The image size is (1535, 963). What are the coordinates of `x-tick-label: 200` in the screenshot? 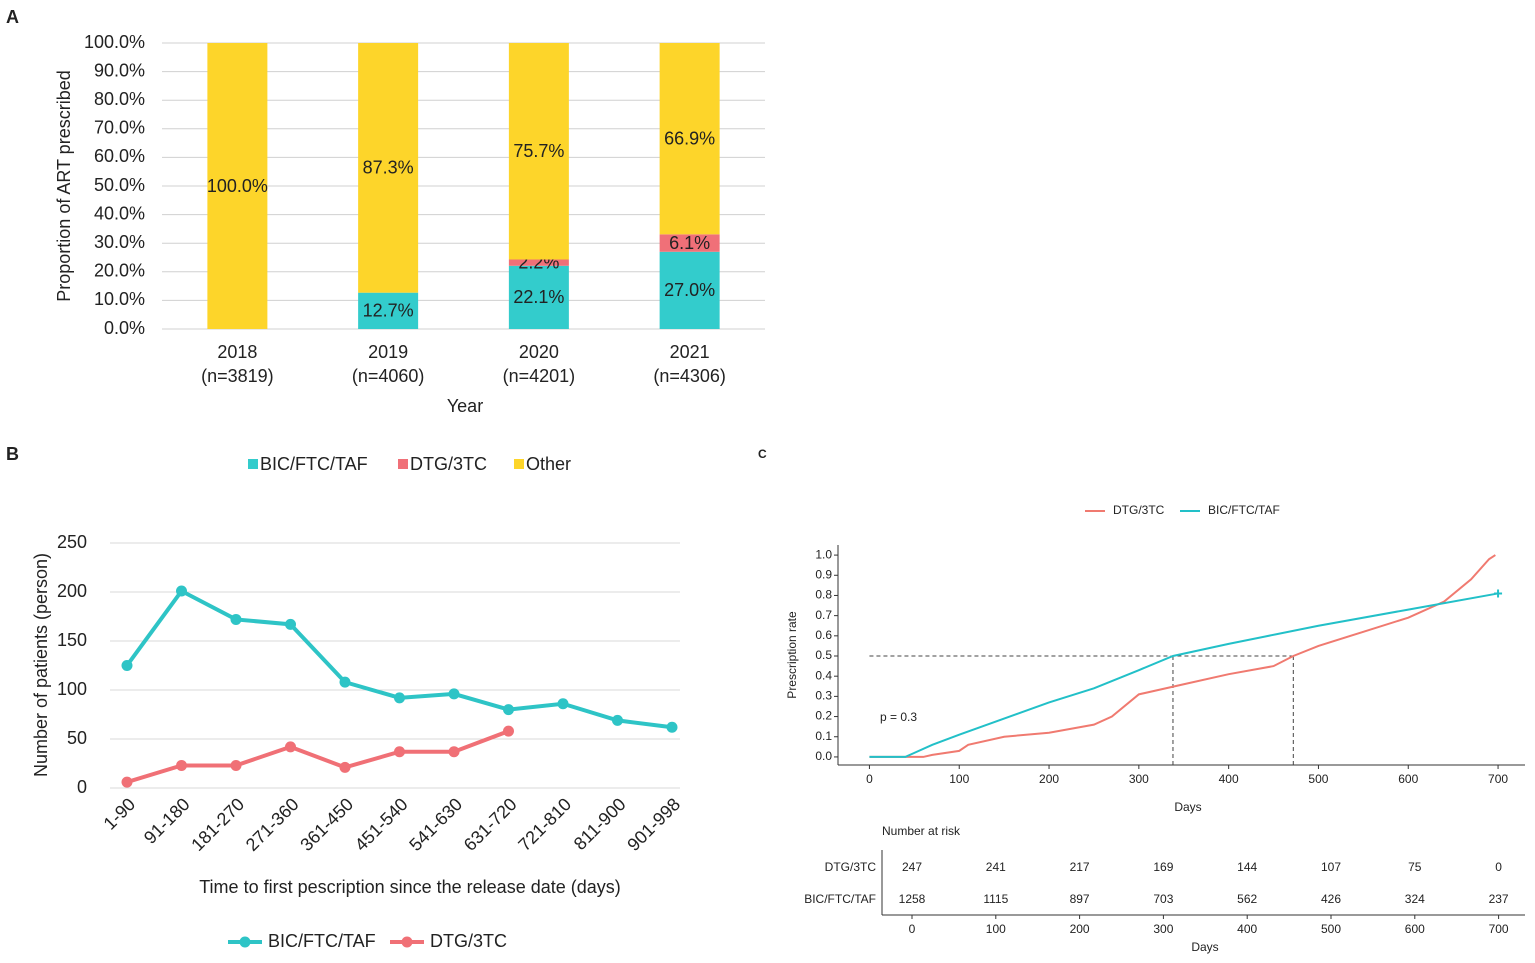 It's located at (1049, 779).